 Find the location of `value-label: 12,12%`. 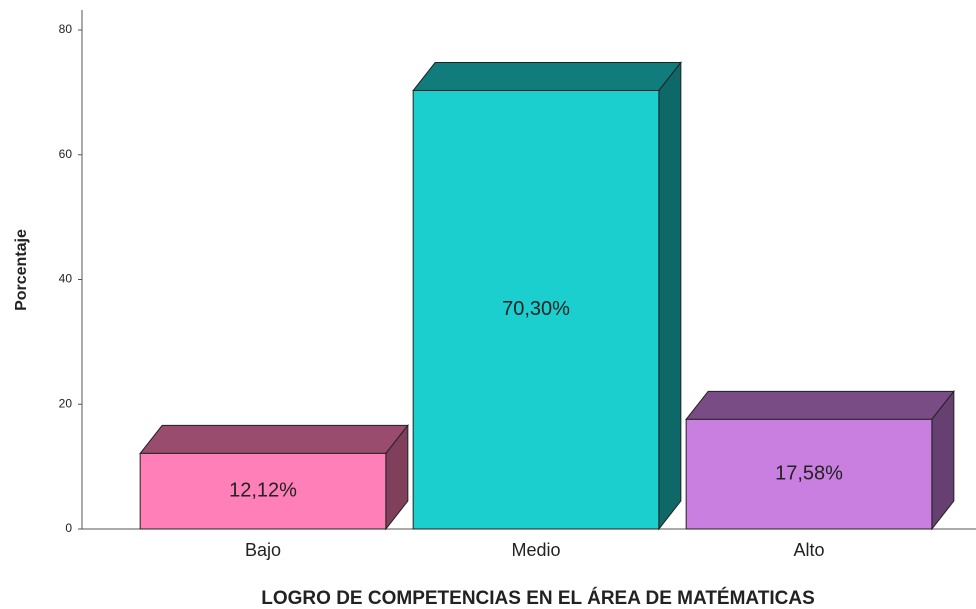

value-label: 12,12% is located at coordinates (263, 490).